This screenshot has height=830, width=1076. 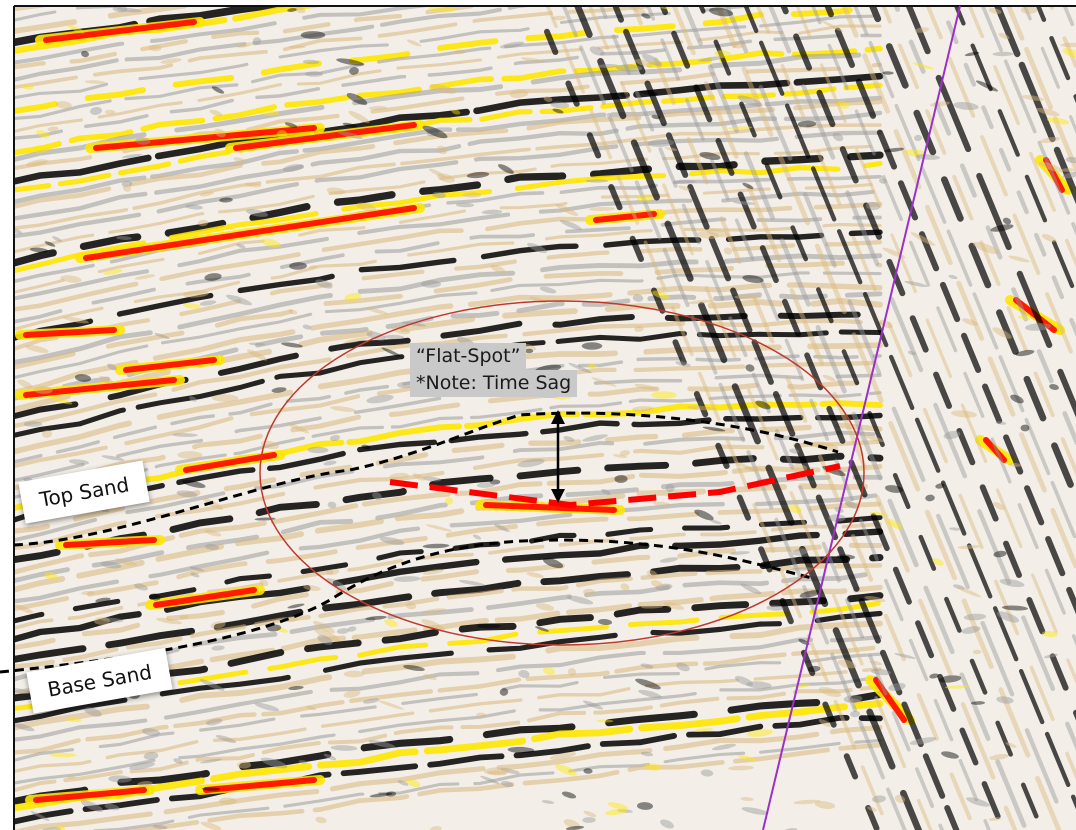 What do you see at coordinates (406, 606) in the screenshot?
I see `base-sand-horizon` at bounding box center [406, 606].